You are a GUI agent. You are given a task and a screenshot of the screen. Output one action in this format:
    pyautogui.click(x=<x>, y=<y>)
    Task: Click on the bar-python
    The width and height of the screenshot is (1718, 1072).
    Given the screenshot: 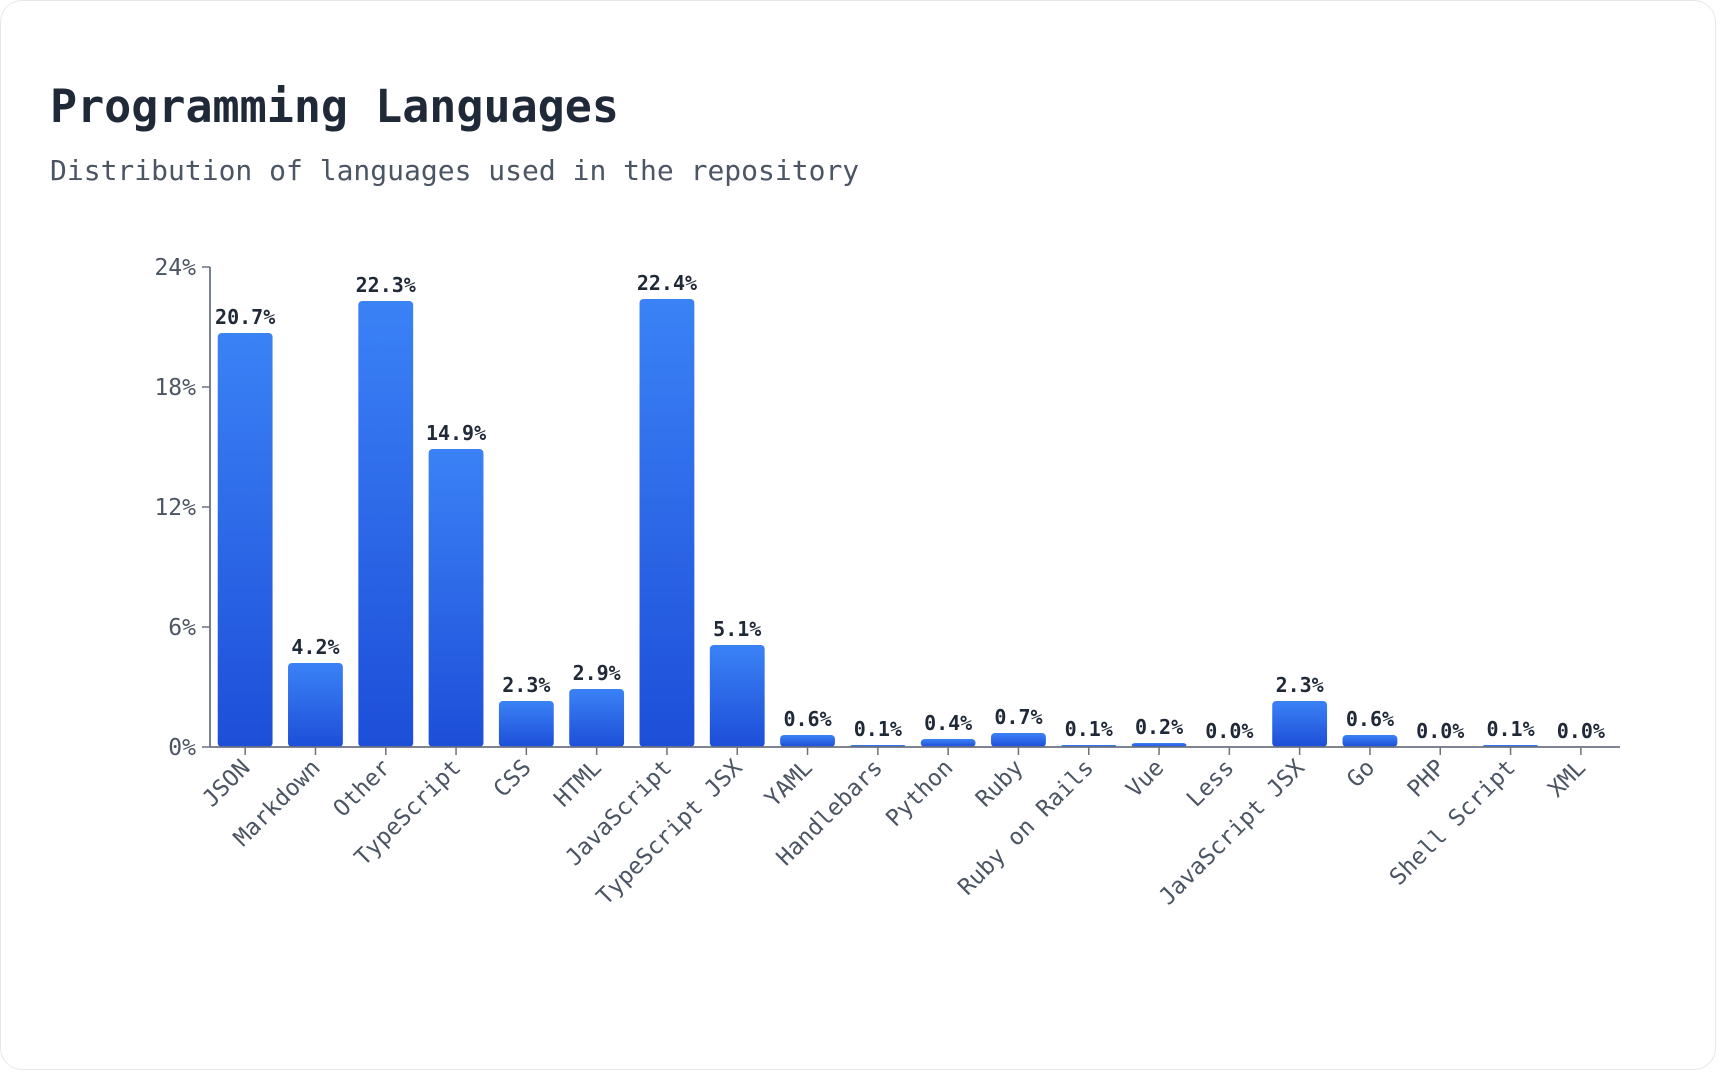 What is the action you would take?
    pyautogui.click(x=948, y=743)
    